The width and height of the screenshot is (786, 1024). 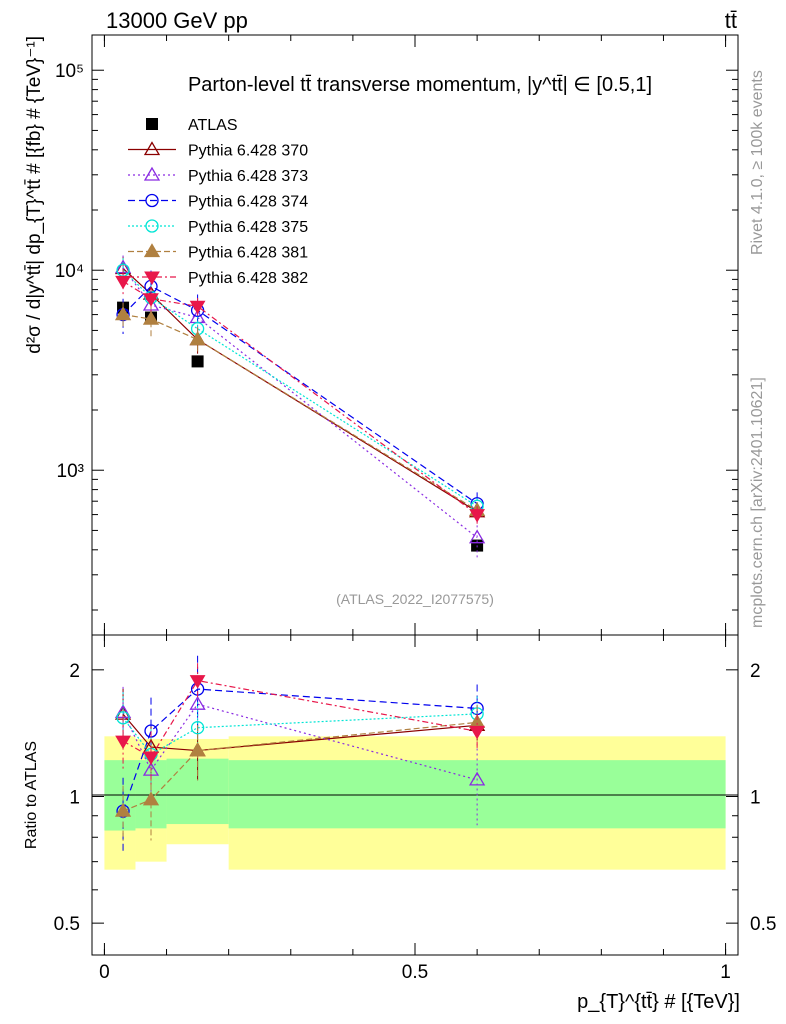 I want to click on header-right: tt̄, so click(x=731, y=20).